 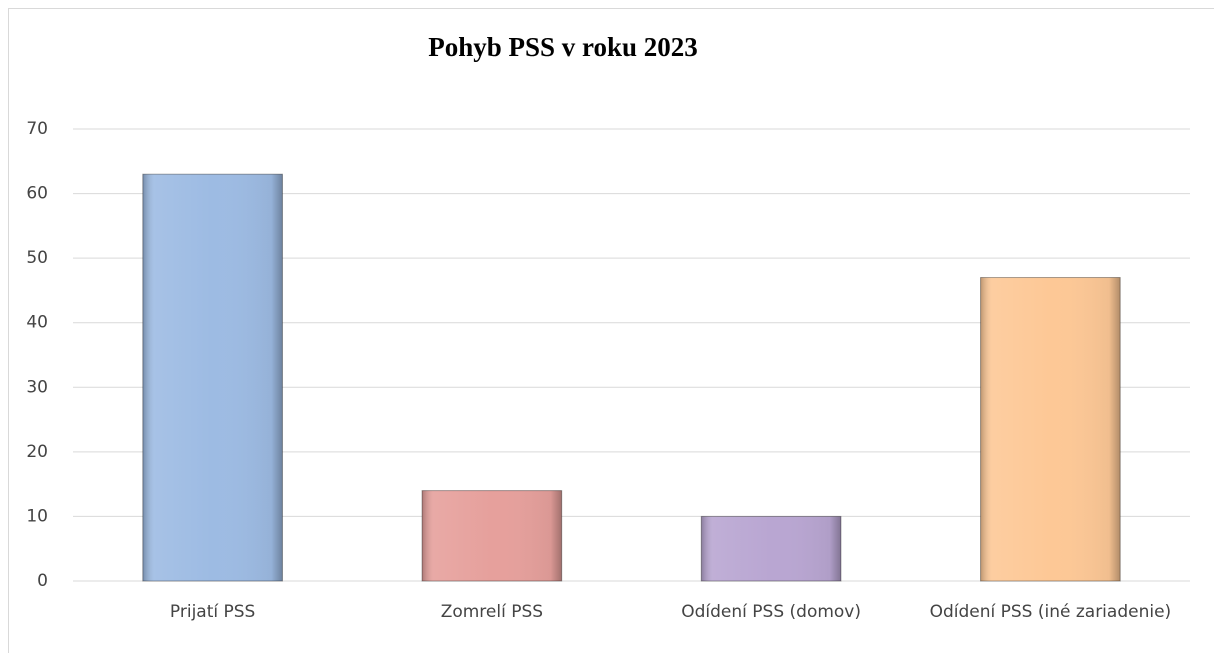 What do you see at coordinates (771, 612) in the screenshot?
I see `x-tick-label: Odídení PSS (domov)` at bounding box center [771, 612].